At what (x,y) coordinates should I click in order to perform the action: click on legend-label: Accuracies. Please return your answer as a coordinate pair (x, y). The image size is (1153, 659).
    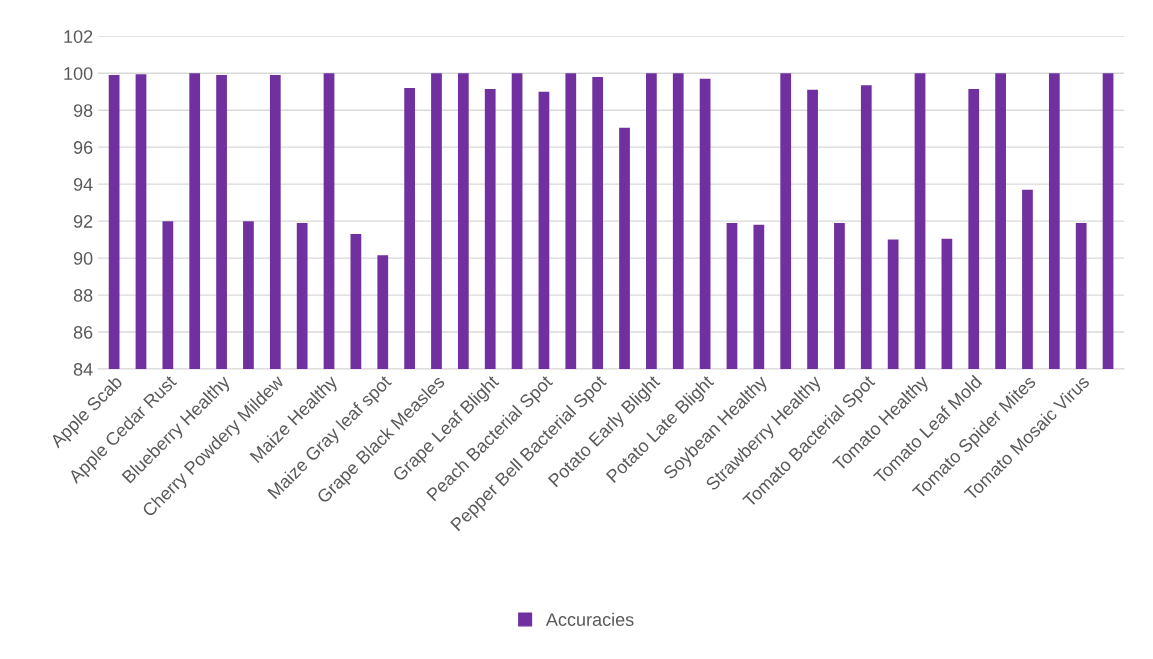
    Looking at the image, I should click on (589, 619).